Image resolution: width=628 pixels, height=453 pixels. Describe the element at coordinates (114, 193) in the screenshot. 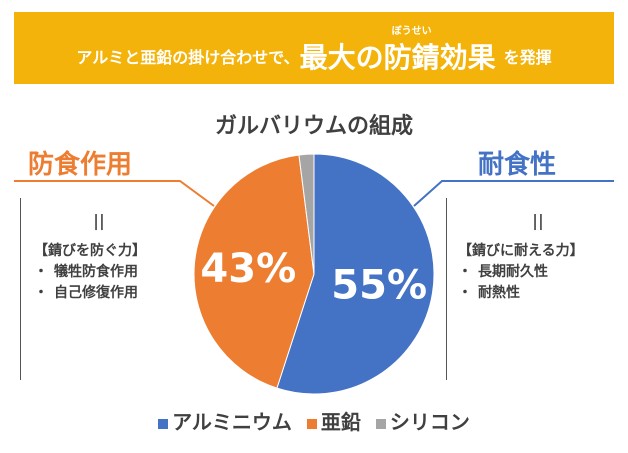

I see `left-connector-line` at that location.